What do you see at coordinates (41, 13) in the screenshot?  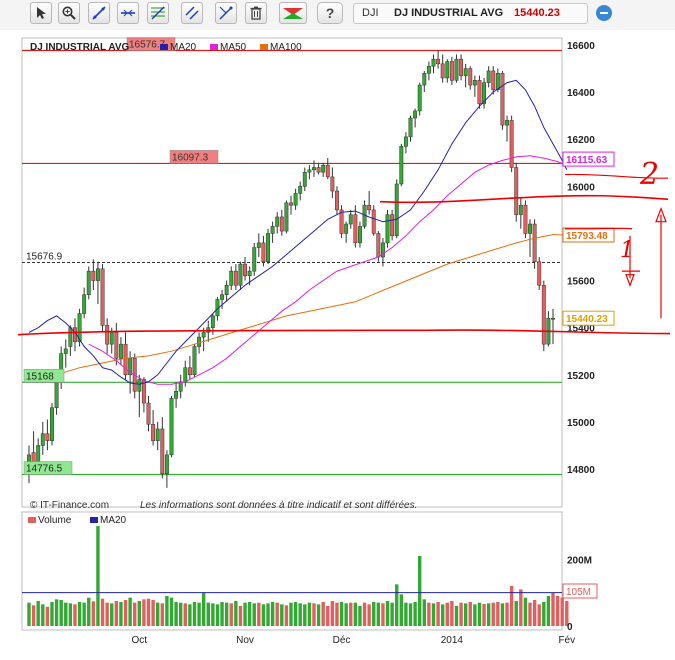 I see `pointer-button` at bounding box center [41, 13].